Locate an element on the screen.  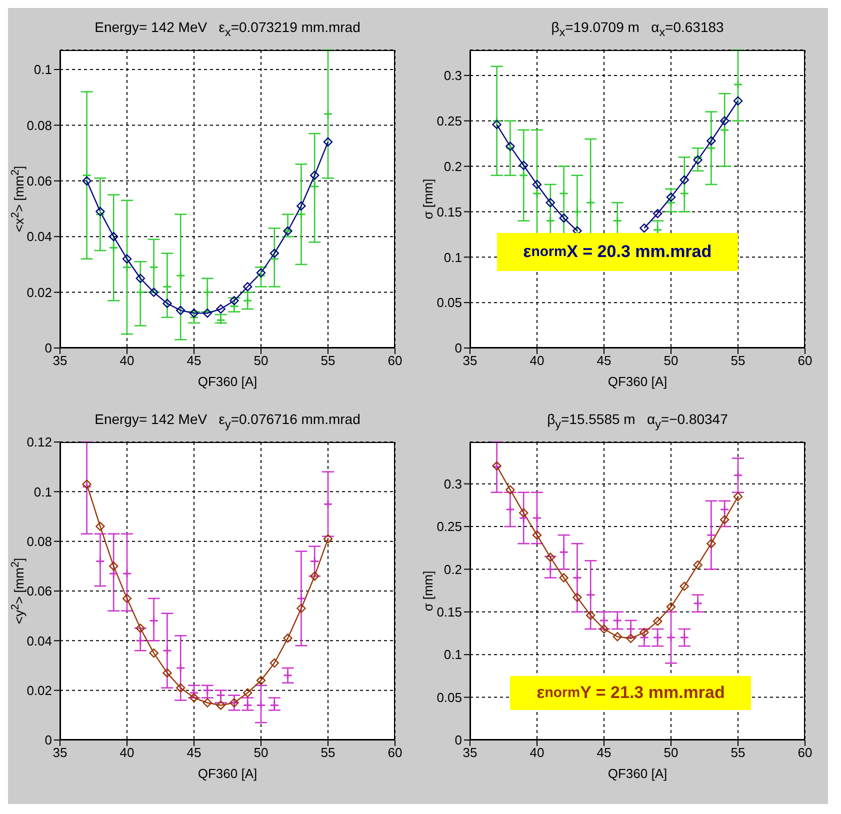
y-tick-label: 0.15 is located at coordinates (449, 612).